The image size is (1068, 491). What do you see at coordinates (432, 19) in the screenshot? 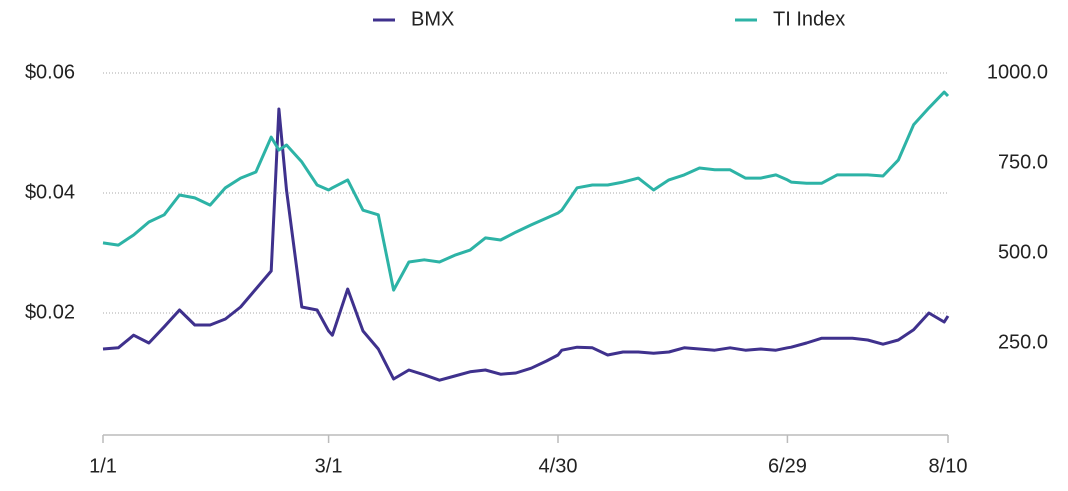
I see `legend-label: BMX` at bounding box center [432, 19].